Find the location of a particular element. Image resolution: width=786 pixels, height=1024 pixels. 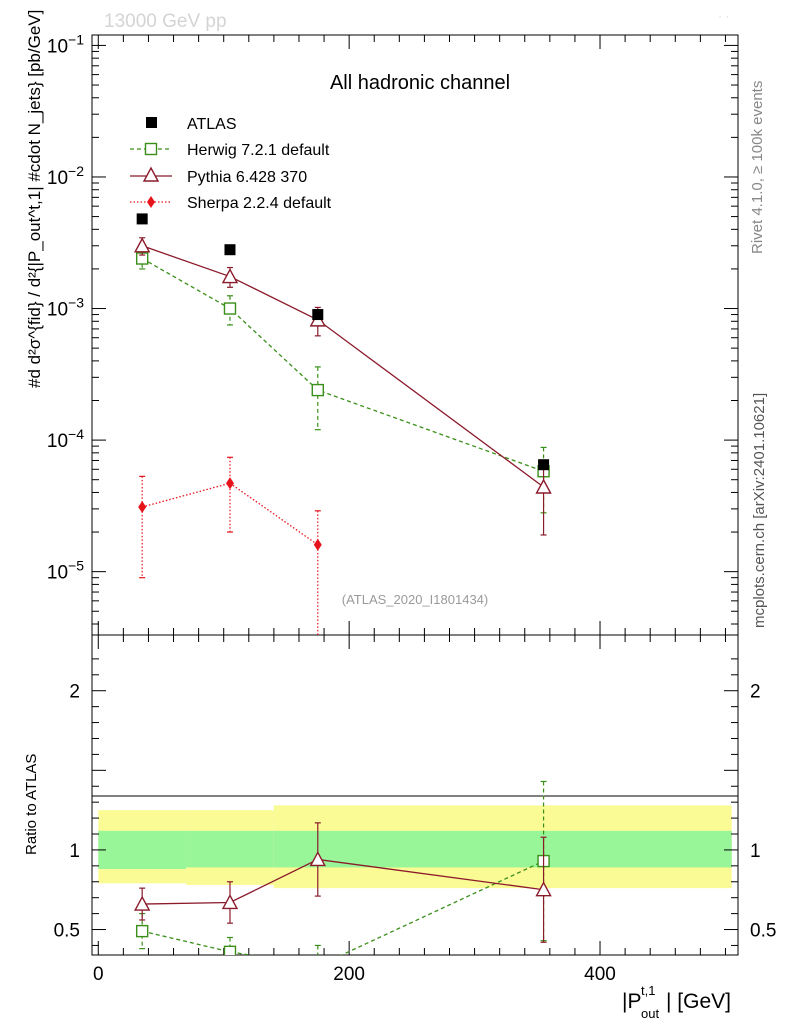

legend-item-atlas: ATLAS is located at coordinates (191, 124).